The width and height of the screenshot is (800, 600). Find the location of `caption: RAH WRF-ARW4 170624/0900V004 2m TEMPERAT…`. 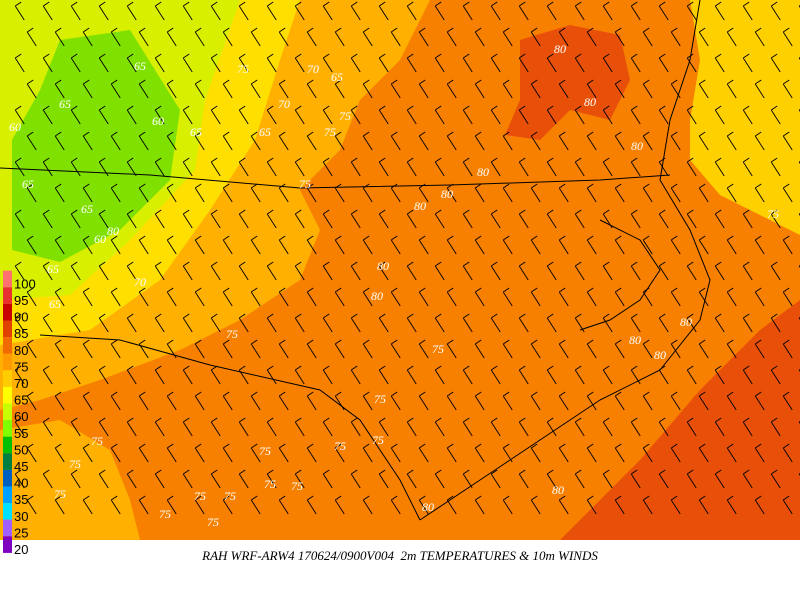

caption: RAH WRF-ARW4 170624/0900V004 2m TEMPERAT… is located at coordinates (399, 555).